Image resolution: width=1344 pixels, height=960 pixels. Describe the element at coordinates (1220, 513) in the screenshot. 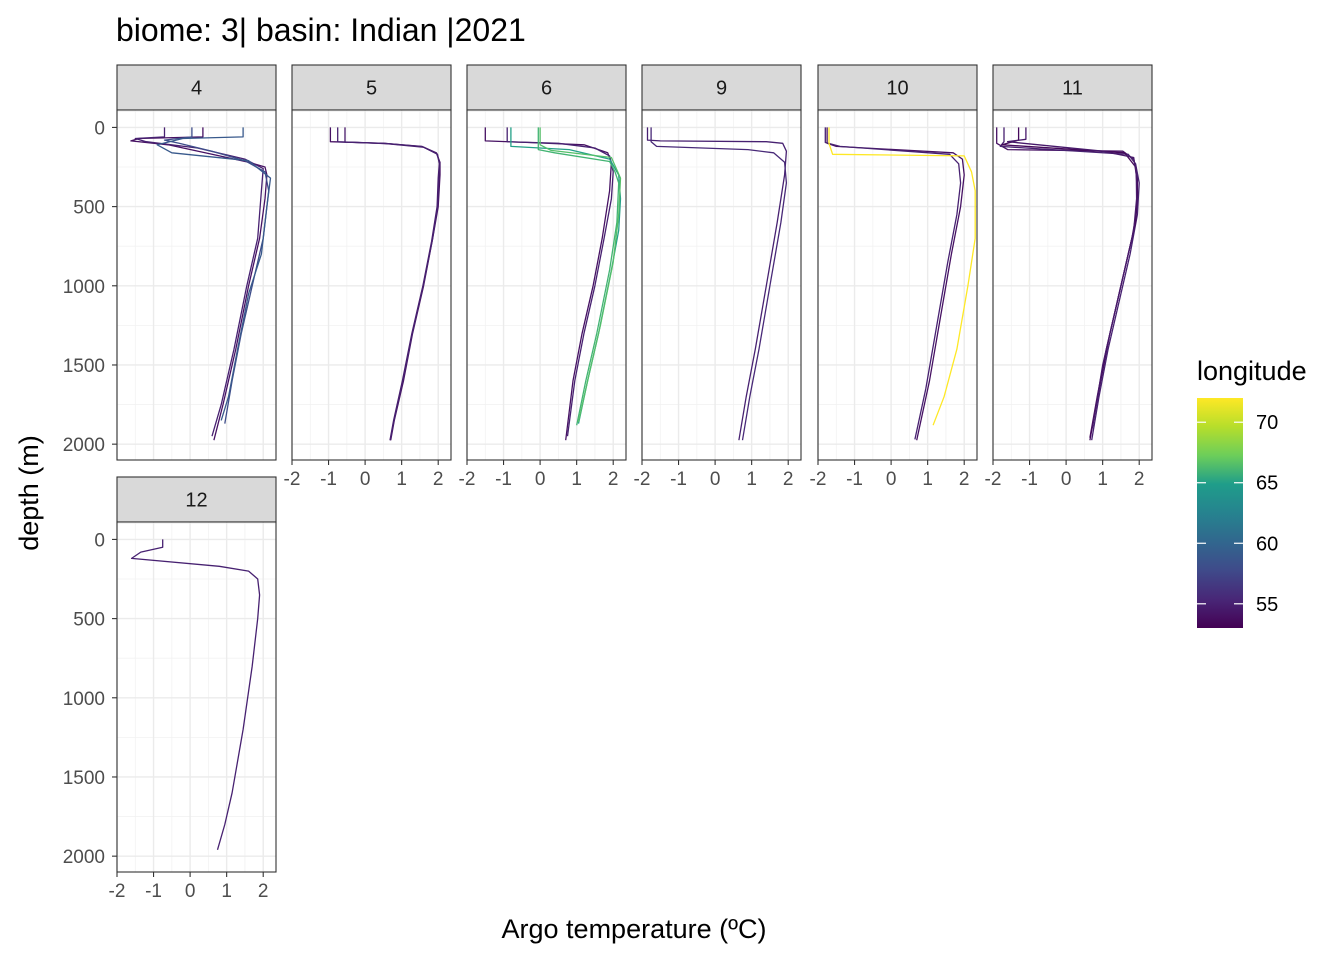

I see `colorbar` at that location.